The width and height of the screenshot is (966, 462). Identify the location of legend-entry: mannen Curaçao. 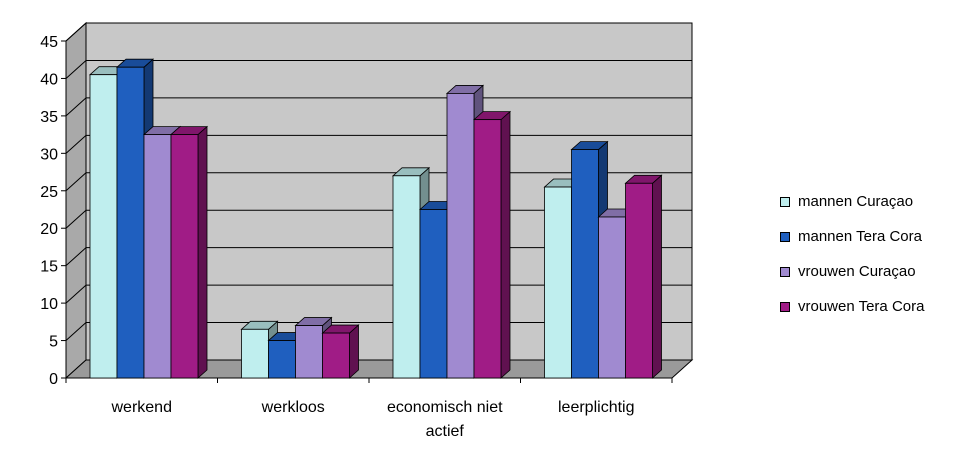
(852, 201).